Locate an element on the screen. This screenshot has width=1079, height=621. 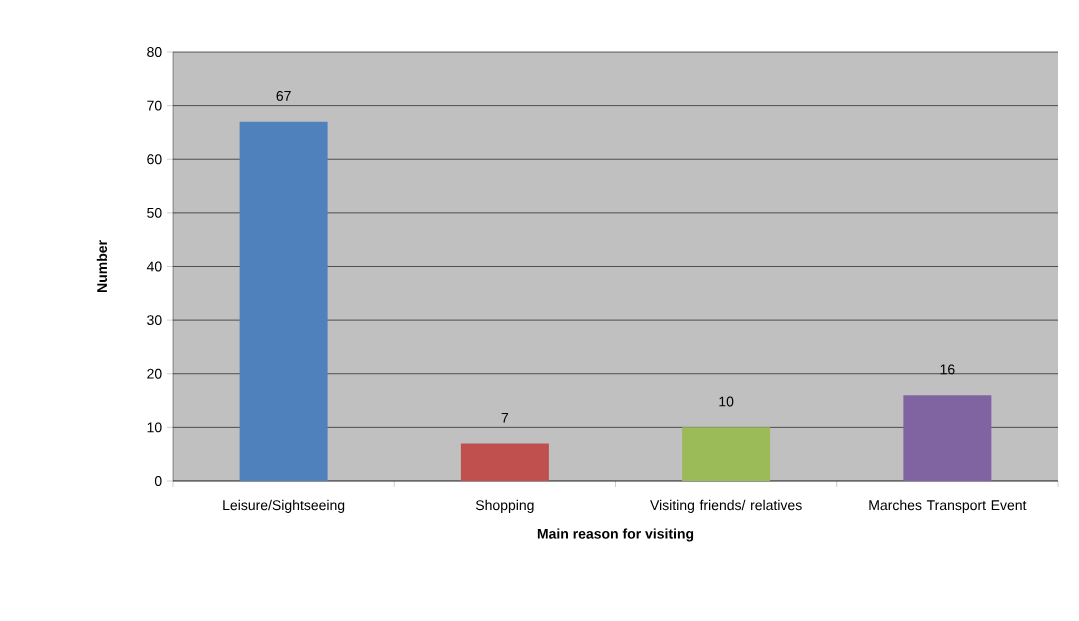
x-tick-label: Marches Transport Event is located at coordinates (948, 506).